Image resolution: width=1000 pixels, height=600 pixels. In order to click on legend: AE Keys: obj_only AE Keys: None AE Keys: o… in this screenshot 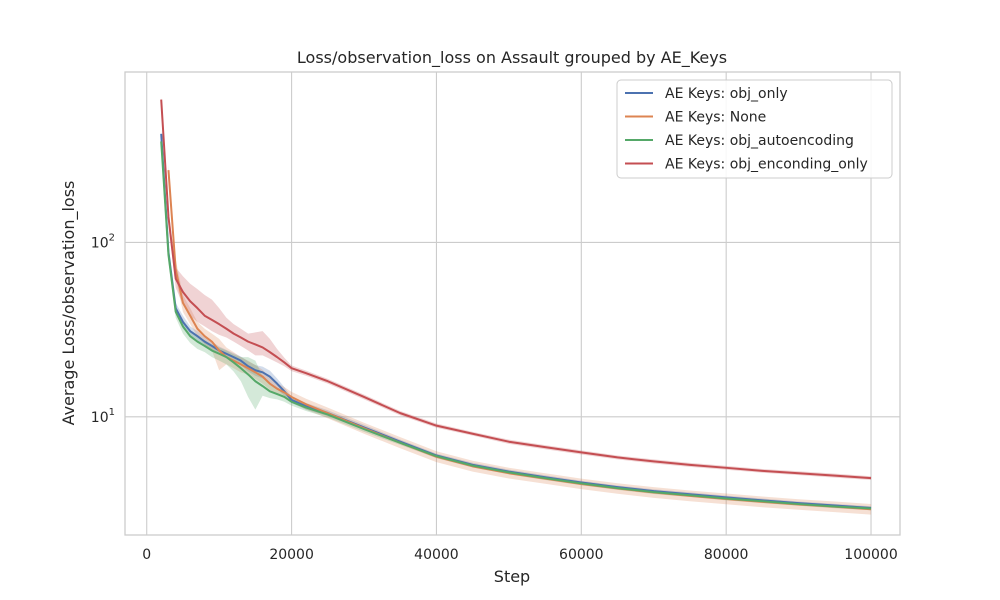, I will do `click(754, 129)`.